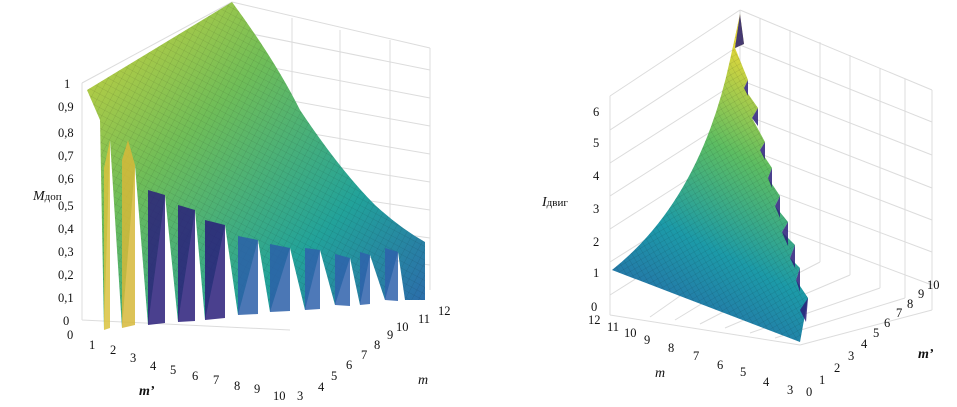  I want to click on right-x-tick-10: 10, so click(933, 285).